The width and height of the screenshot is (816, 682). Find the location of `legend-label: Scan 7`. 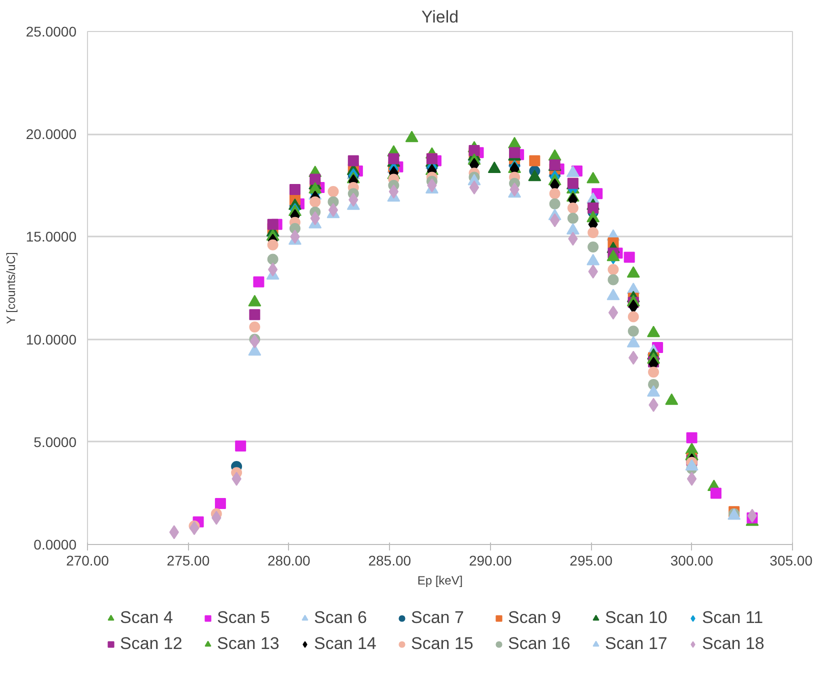

legend-label: Scan 7 is located at coordinates (438, 618).